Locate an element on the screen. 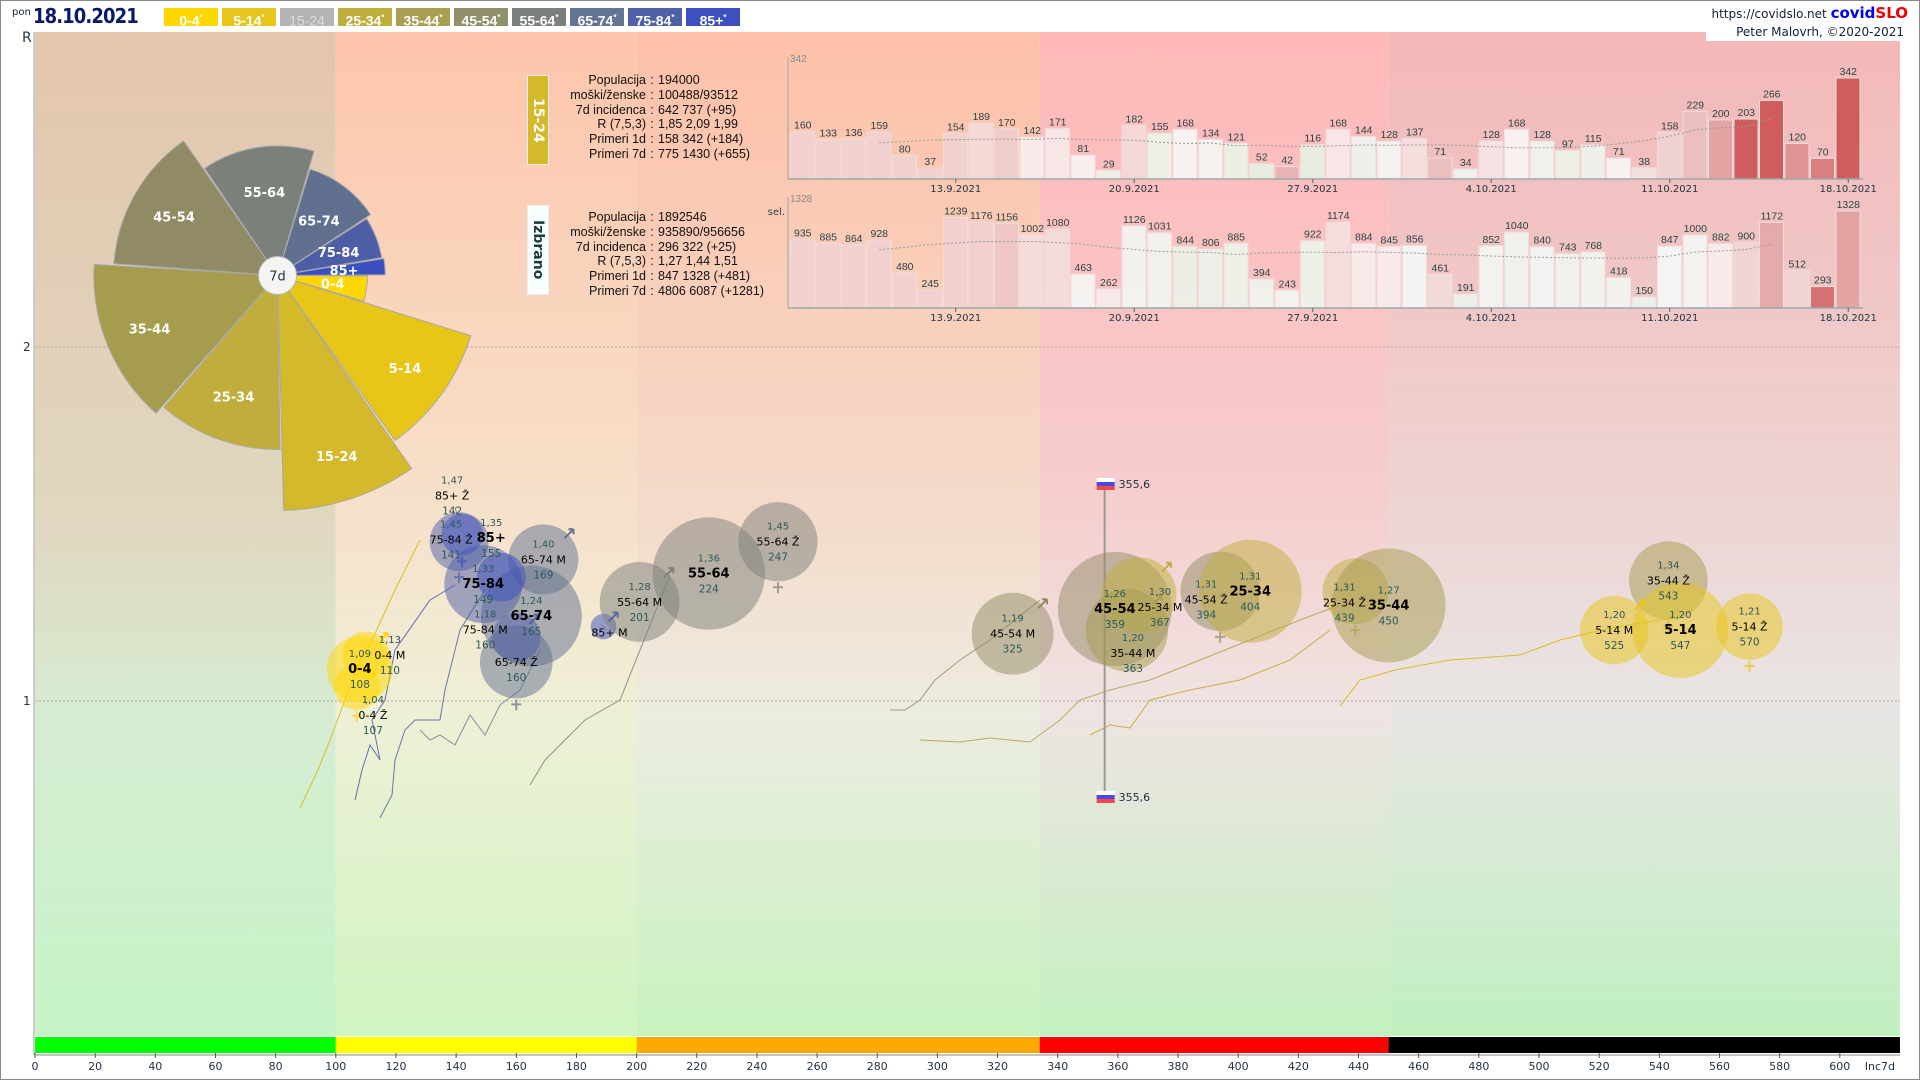 The height and width of the screenshot is (1080, 1920). bubble-0-4-Ž is located at coordinates (356, 692).